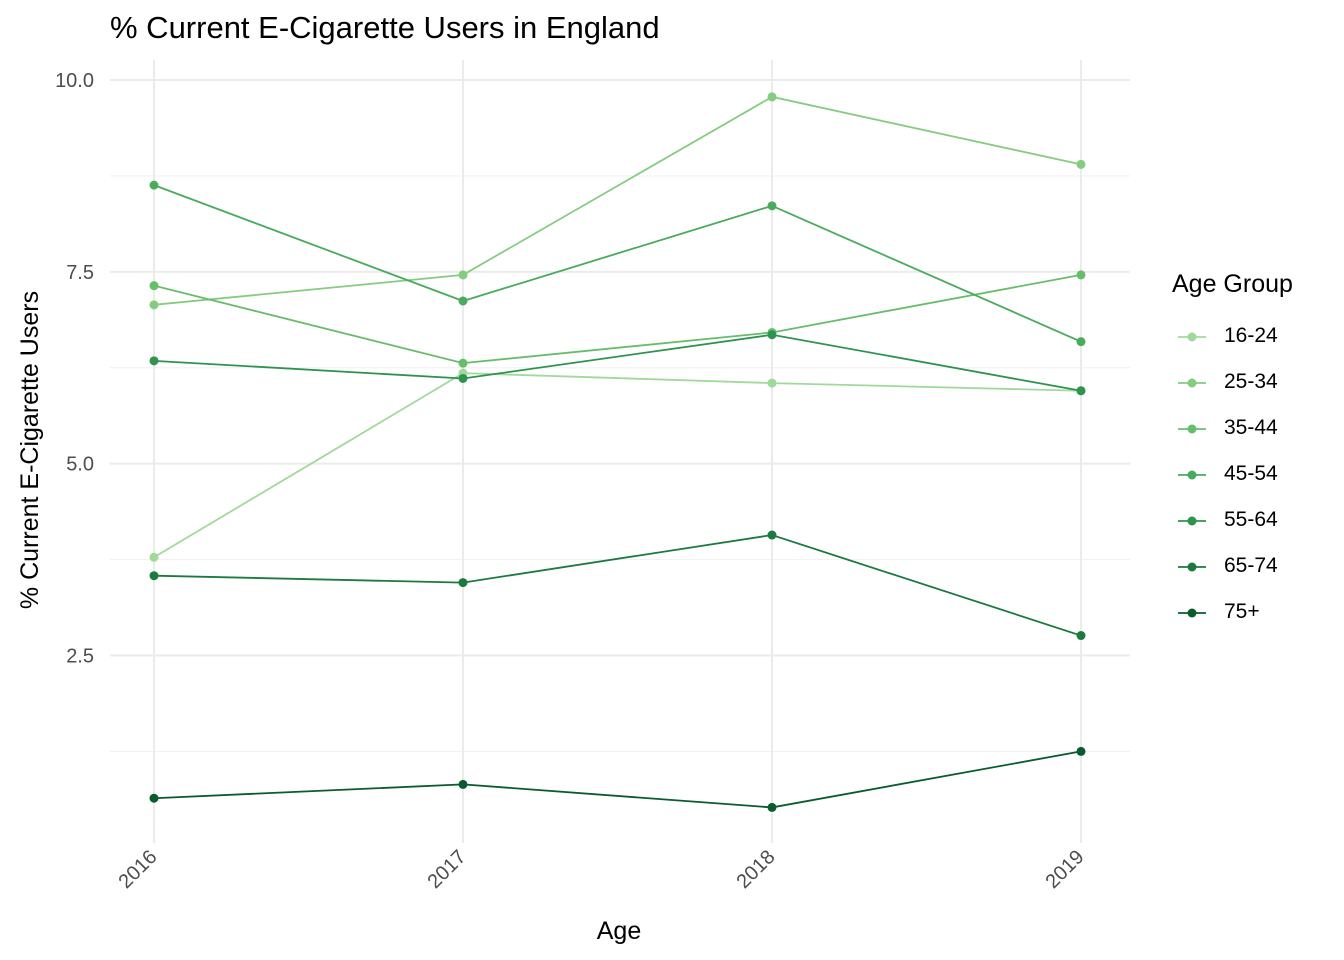 Image resolution: width=1344 pixels, height=960 pixels. What do you see at coordinates (1251, 565) in the screenshot?
I see `legend-label: 65-74` at bounding box center [1251, 565].